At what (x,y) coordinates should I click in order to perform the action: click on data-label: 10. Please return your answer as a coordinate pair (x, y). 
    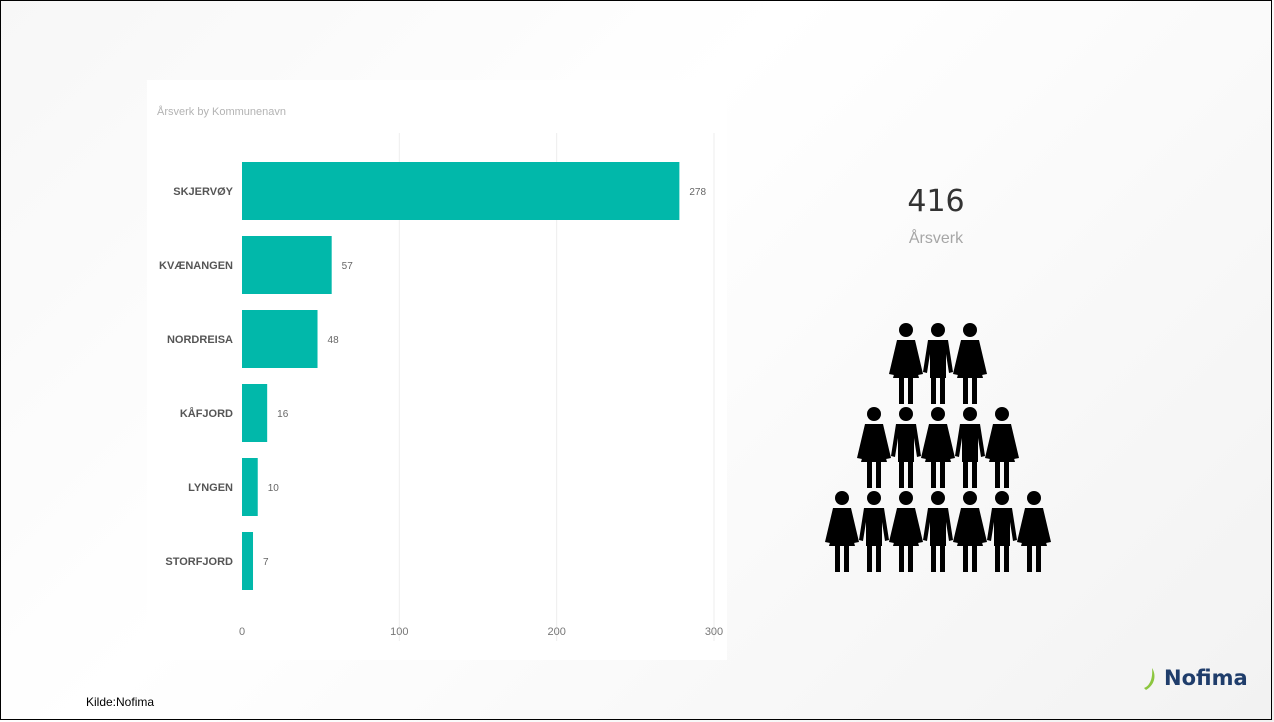
    Looking at the image, I should click on (274, 488).